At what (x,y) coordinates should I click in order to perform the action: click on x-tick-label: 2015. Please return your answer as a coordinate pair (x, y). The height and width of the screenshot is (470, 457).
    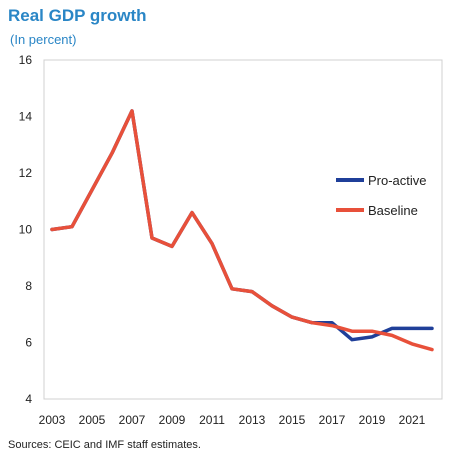
    Looking at the image, I should click on (292, 420).